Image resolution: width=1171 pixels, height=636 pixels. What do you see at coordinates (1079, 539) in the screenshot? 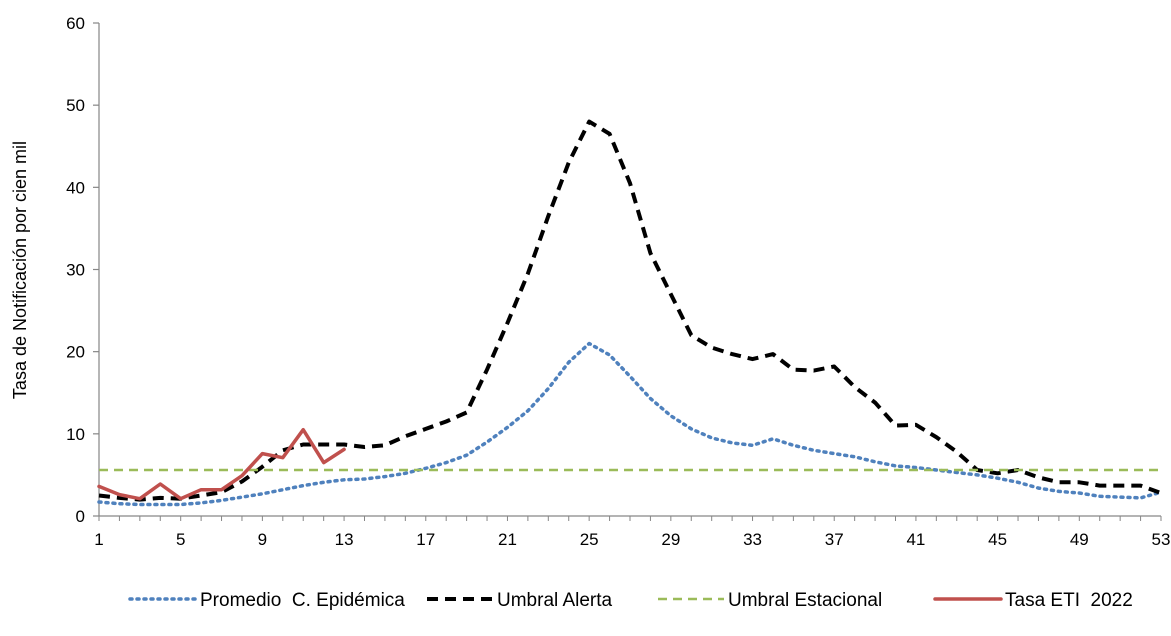
I see `x-tick-label: 49` at bounding box center [1079, 539].